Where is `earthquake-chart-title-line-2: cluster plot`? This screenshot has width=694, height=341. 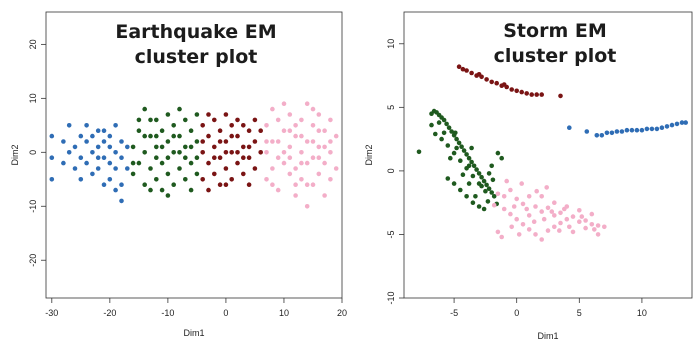 earthquake-chart-title-line-2: cluster plot is located at coordinates (196, 57).